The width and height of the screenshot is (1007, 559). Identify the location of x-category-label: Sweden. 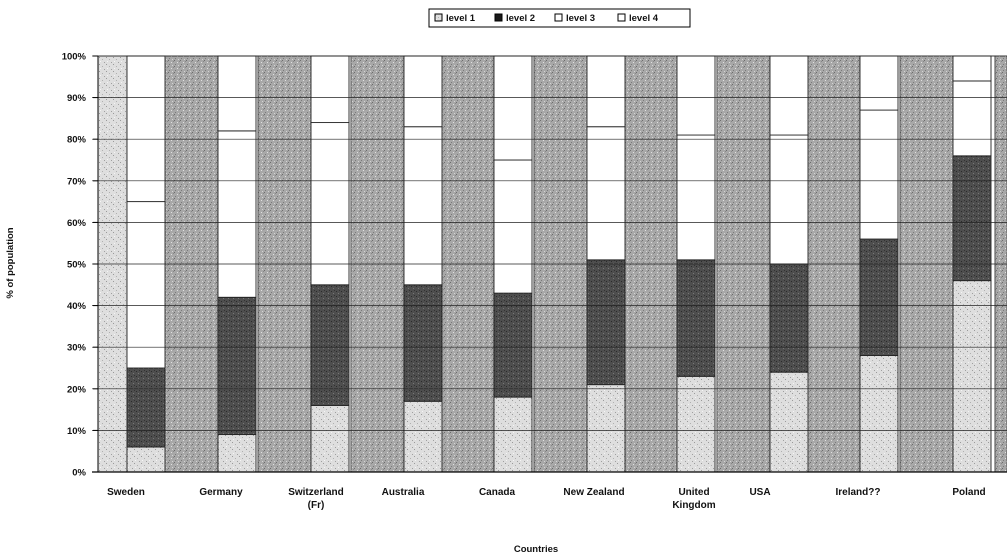
(126, 492).